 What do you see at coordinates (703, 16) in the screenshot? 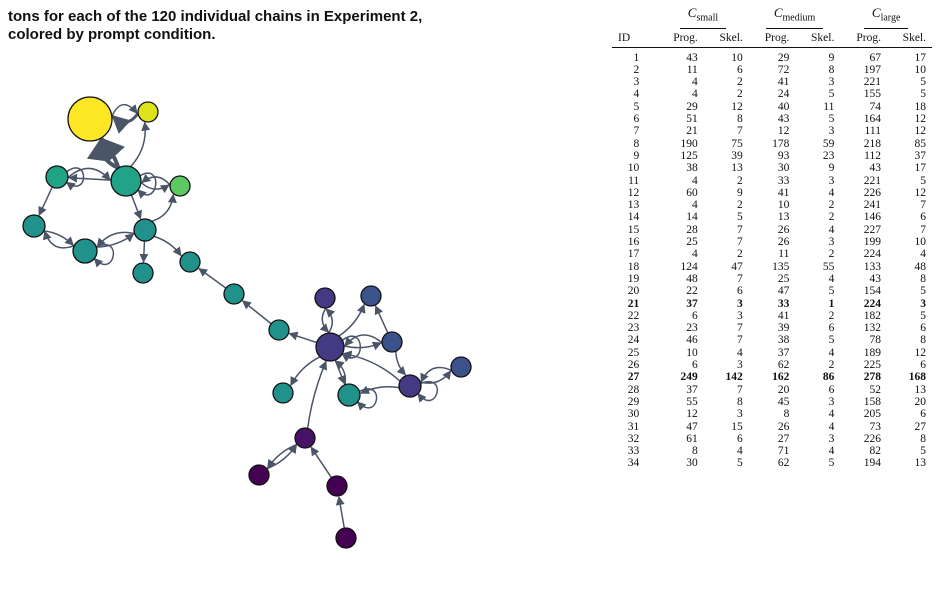
I see `group-header-small: Csmall` at bounding box center [703, 16].